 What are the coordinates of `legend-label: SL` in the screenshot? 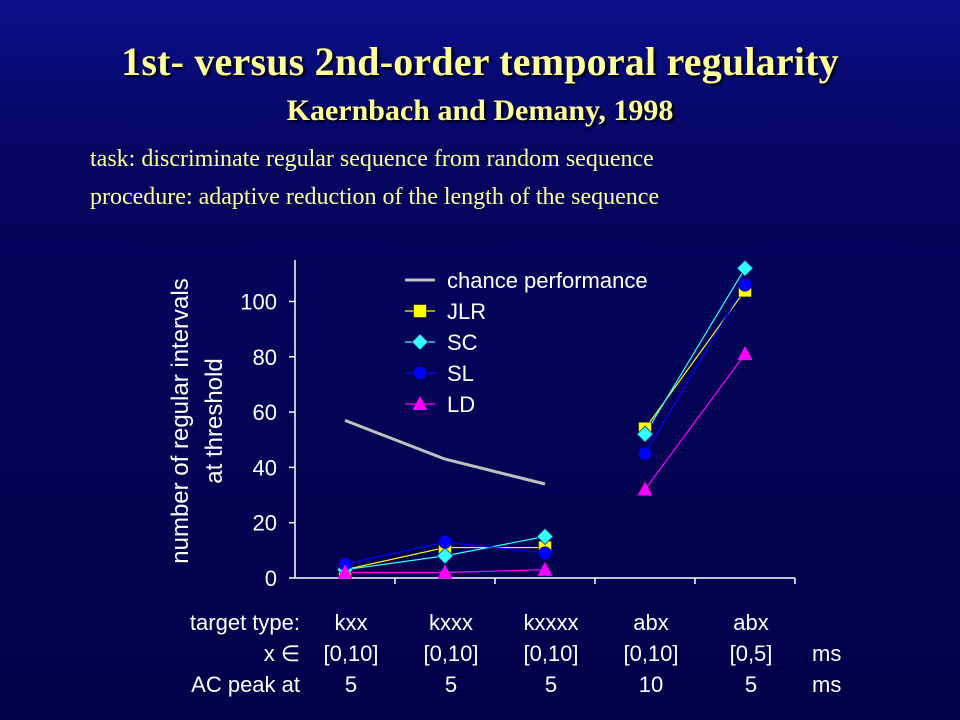 It's located at (460, 373).